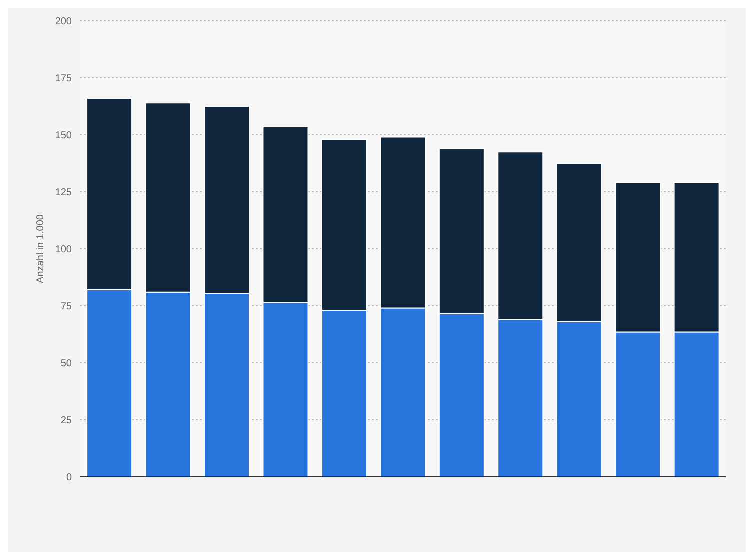  I want to click on y-tick-label: 175, so click(63, 79).